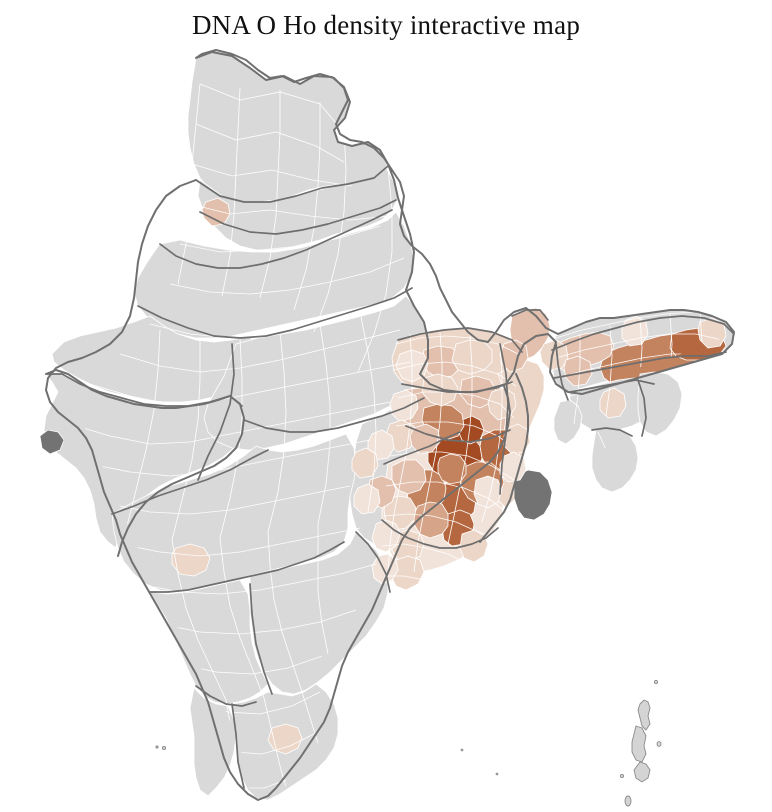  Describe the element at coordinates (628, 801) in the screenshot. I see `nicobar-island` at that location.